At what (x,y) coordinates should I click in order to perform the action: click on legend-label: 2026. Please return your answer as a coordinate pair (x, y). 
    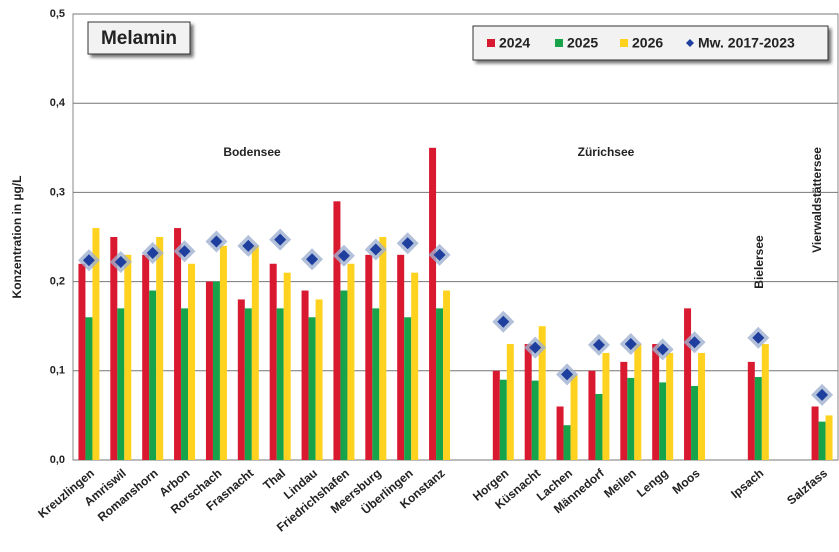
    Looking at the image, I should click on (647, 43).